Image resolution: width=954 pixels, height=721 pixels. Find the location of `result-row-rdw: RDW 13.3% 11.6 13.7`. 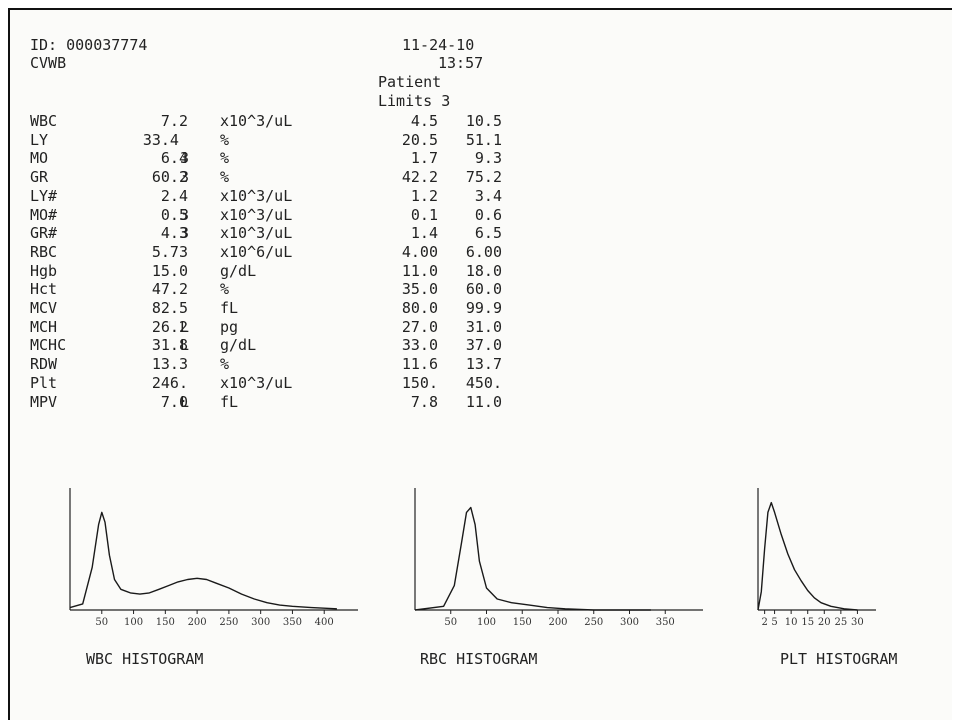

result-row-rdw: RDW 13.3% 11.6 13.7 is located at coordinates (270, 364).